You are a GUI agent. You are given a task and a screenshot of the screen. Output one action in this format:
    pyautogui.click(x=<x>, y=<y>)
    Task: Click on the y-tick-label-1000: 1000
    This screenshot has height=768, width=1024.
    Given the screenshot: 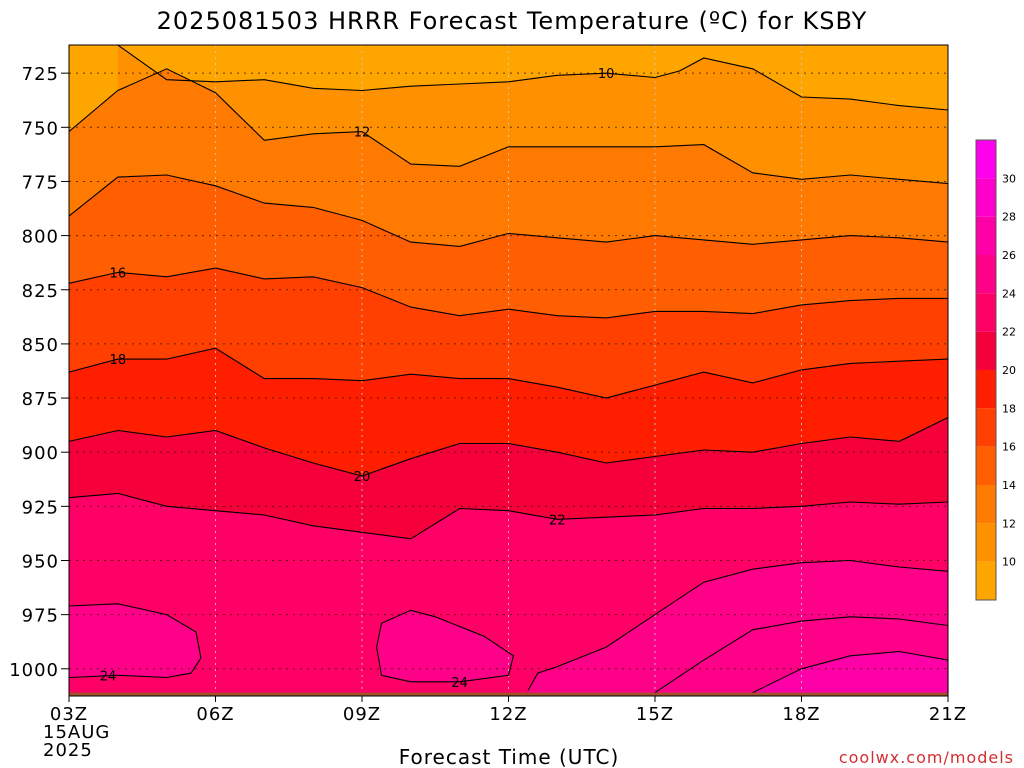 What is the action you would take?
    pyautogui.click(x=34, y=670)
    